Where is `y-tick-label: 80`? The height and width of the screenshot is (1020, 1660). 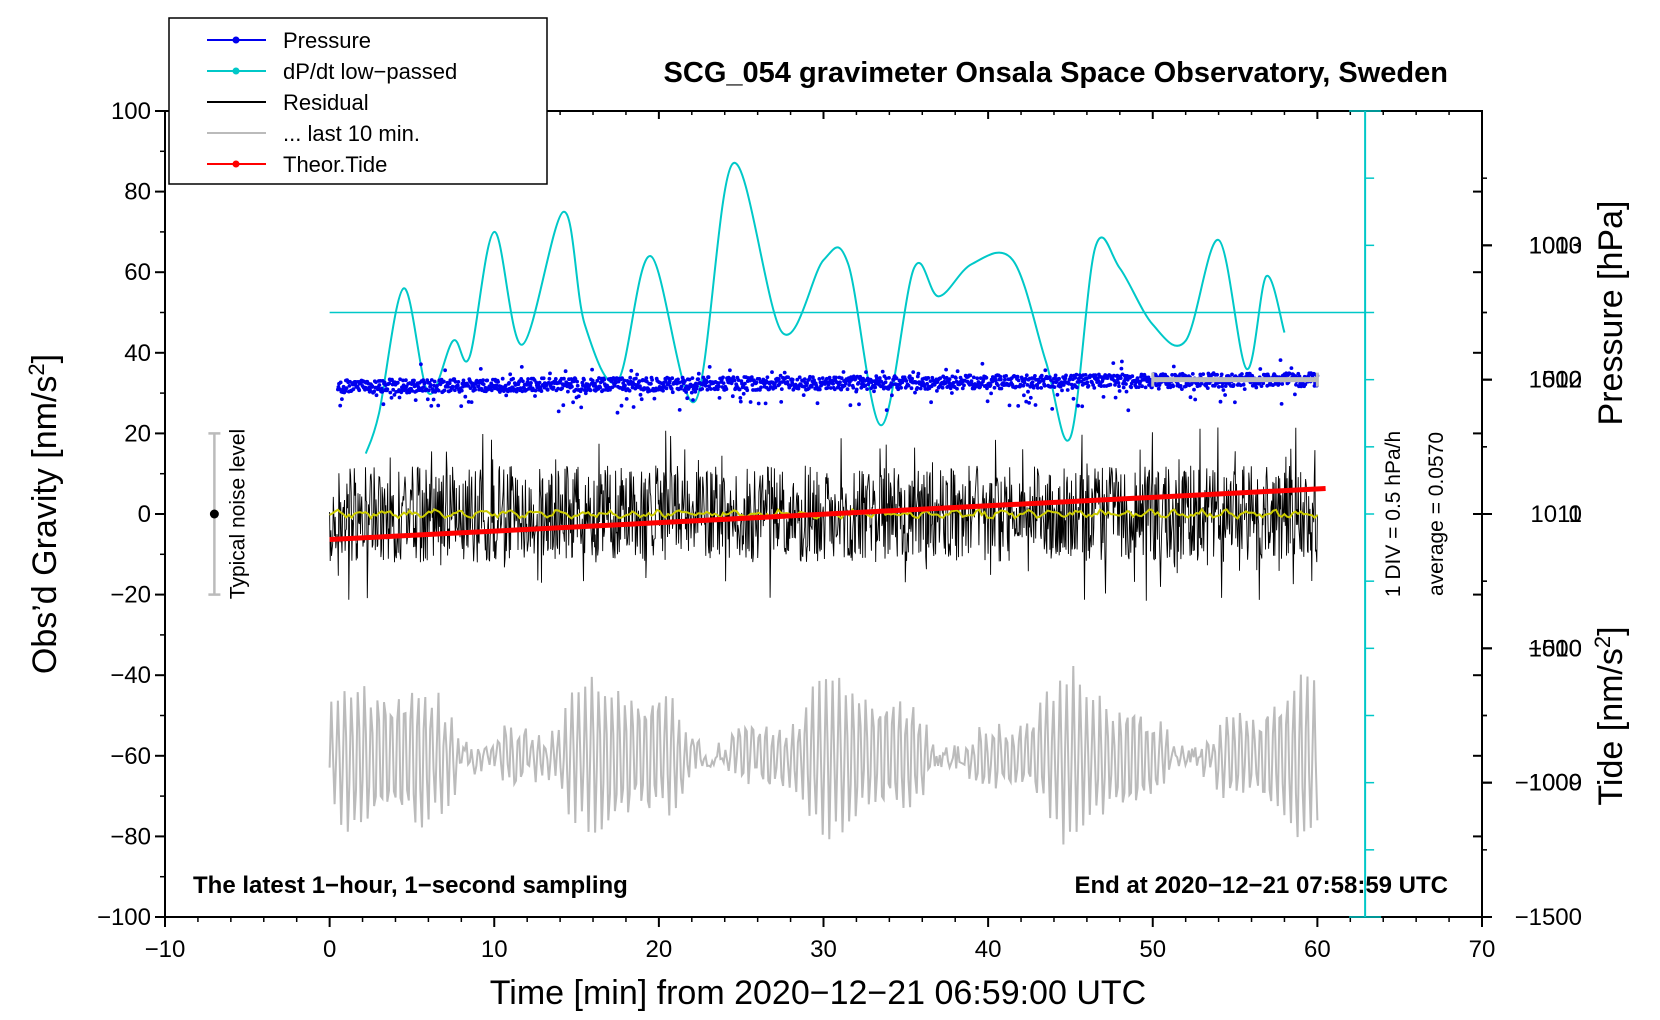
y-tick-label: 80 is located at coordinates (137, 192).